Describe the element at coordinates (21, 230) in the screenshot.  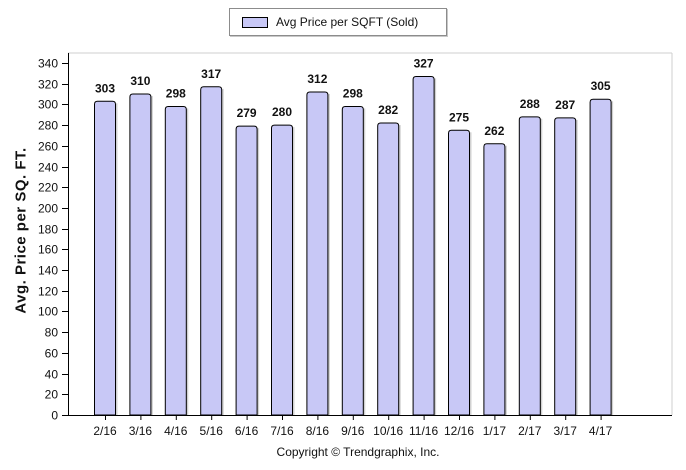
I see `y-axis-title: Avg. Price per SQ. FT.` at that location.